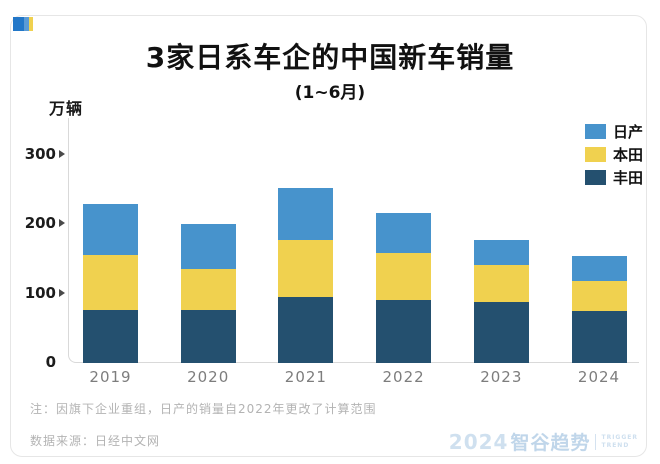 This screenshot has width=660, height=464. What do you see at coordinates (305, 377) in the screenshot?
I see `x-tick-label-2021: 2021` at bounding box center [305, 377].